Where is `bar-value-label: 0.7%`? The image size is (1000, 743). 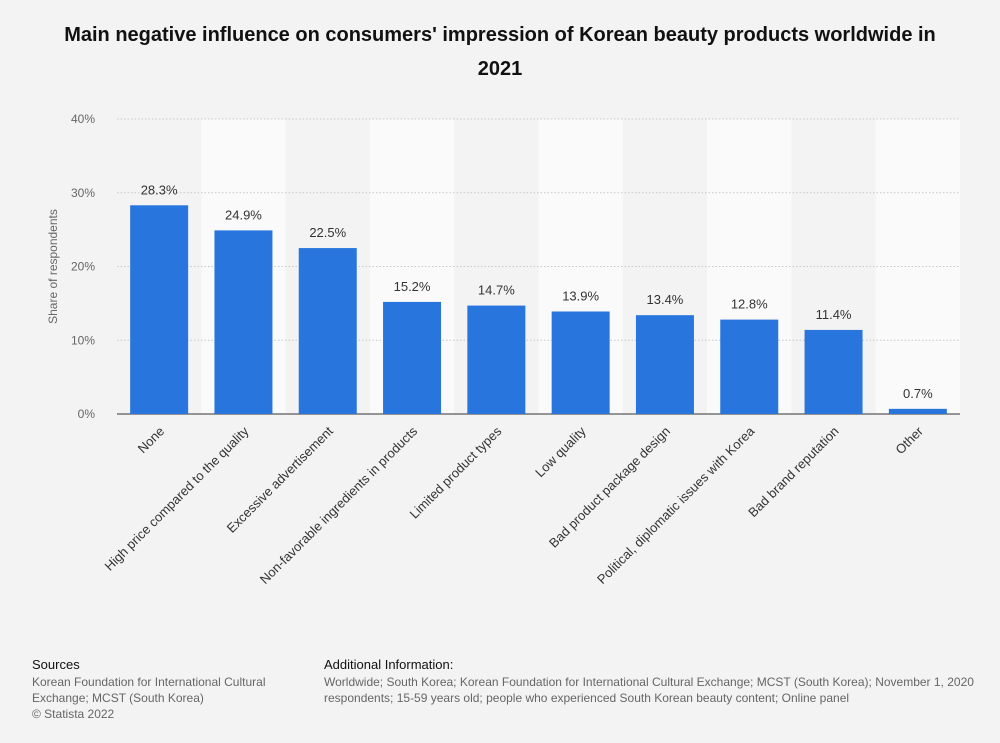
bar-value-label: 0.7% is located at coordinates (918, 393).